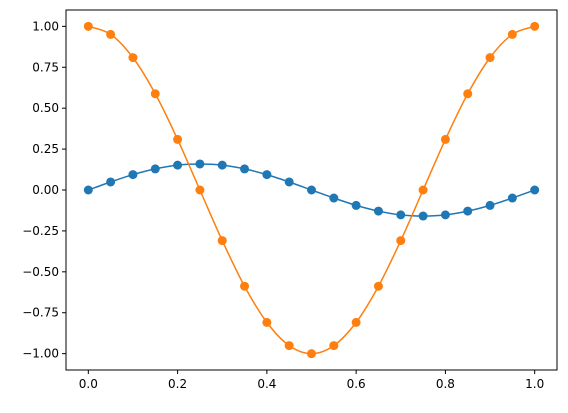 This screenshot has height=413, width=568. Describe the element at coordinates (45, 149) in the screenshot. I see `y-tick-label: 0.25` at that location.